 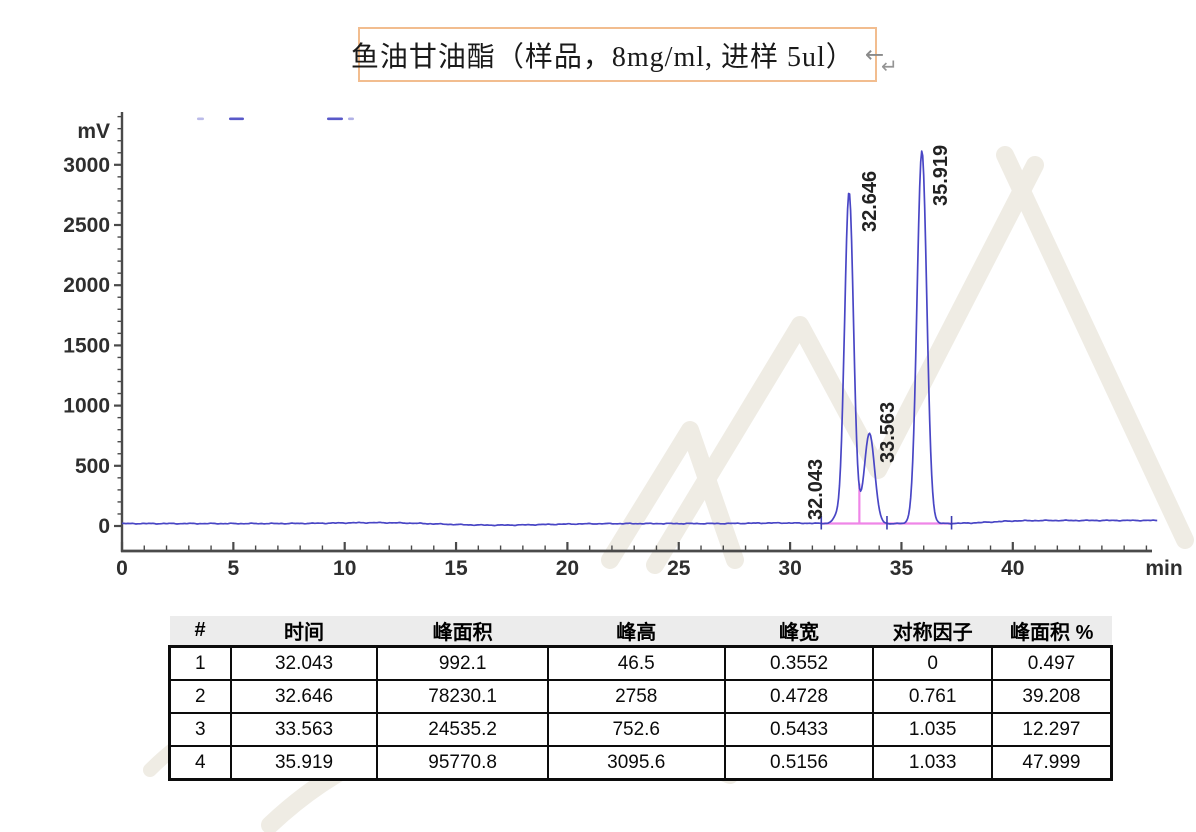 I want to click on table-cell: 4, so click(x=199, y=763).